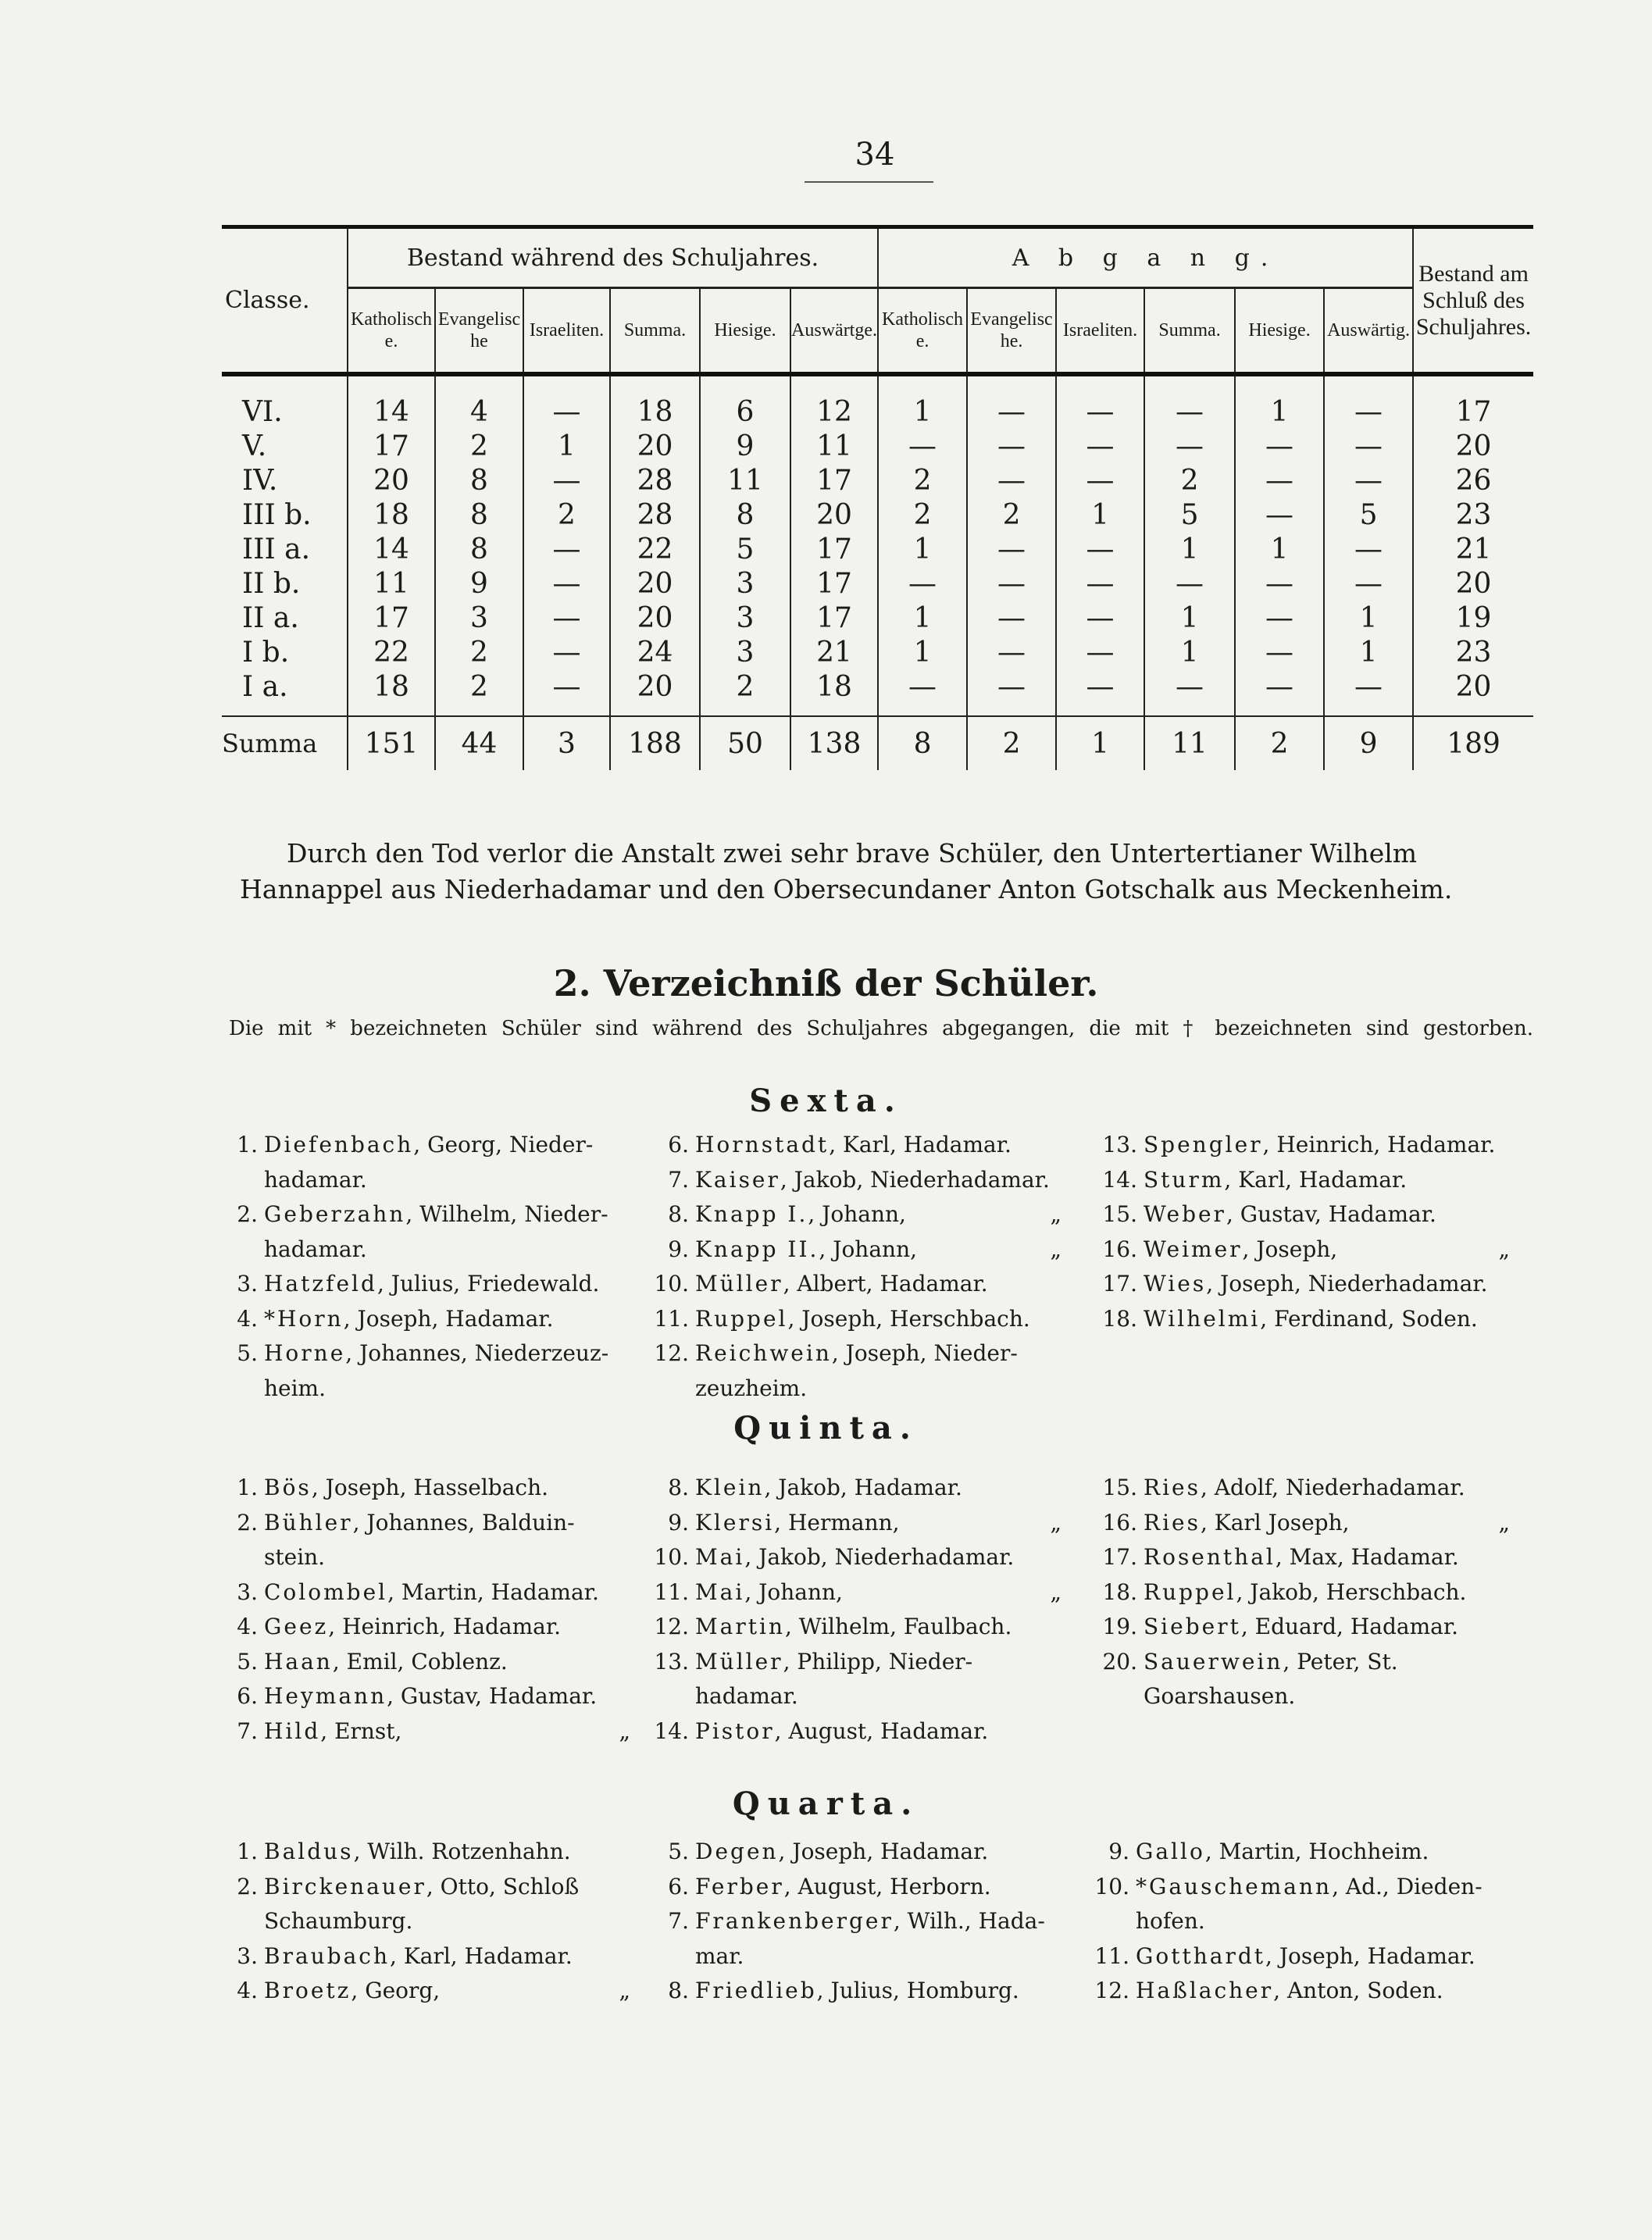 The height and width of the screenshot is (2240, 1652). What do you see at coordinates (431, 1540) in the screenshot?
I see `student-entry: 2. Bühler, Johannes, Balduin-stein.` at bounding box center [431, 1540].